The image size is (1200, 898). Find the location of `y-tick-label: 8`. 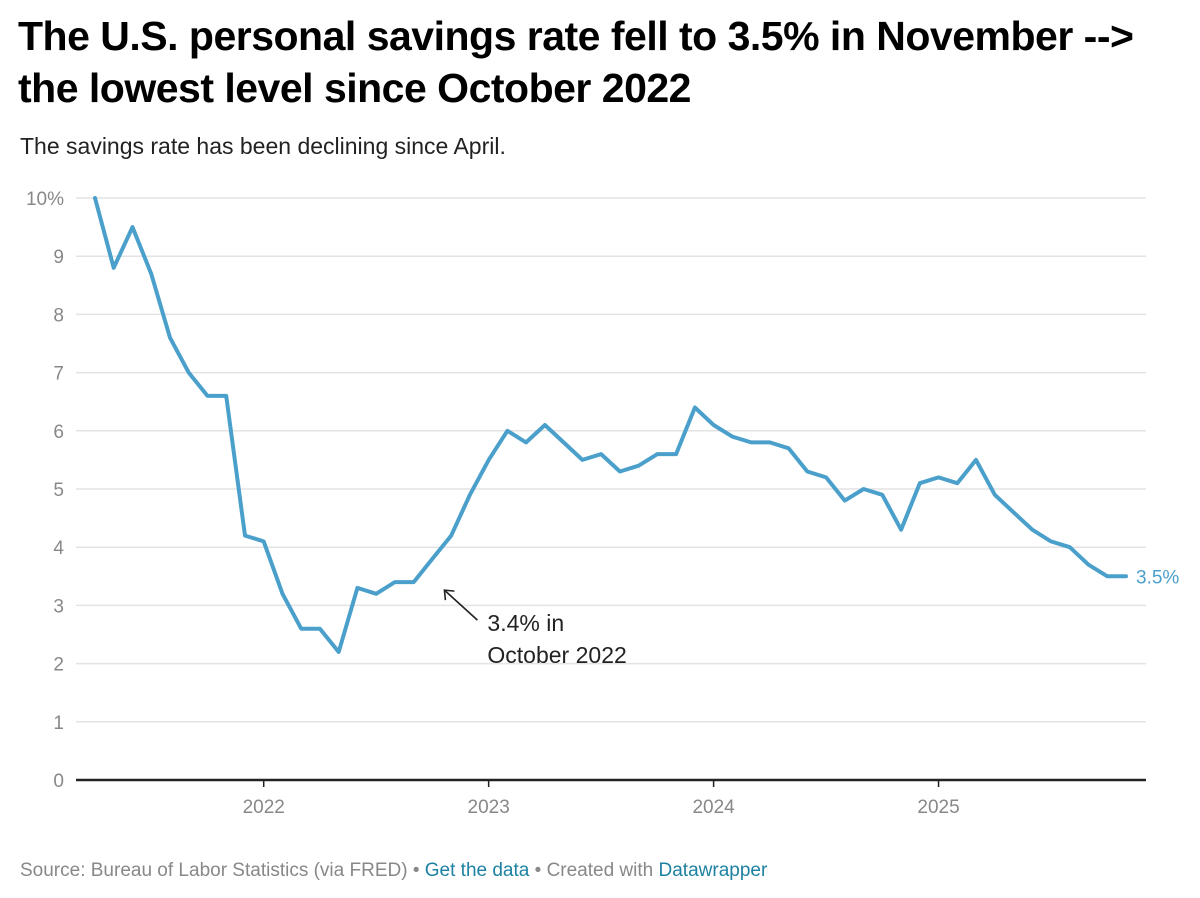

y-tick-label: 8 is located at coordinates (58, 315).